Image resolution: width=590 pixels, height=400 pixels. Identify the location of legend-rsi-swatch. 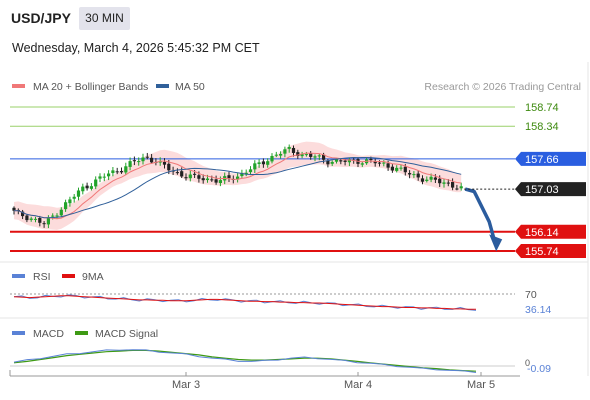
(18, 276).